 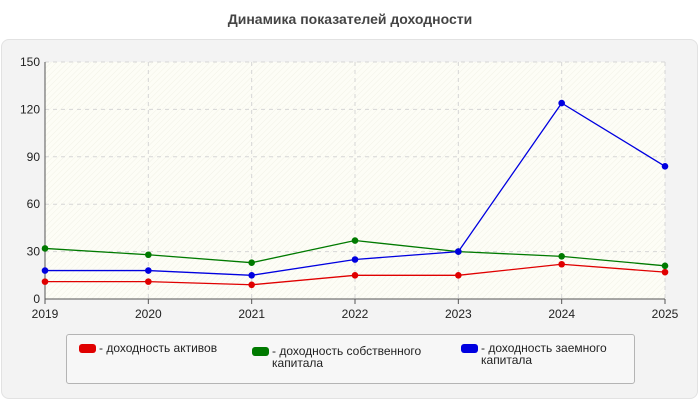 I want to click on x-tick-label: 2024, so click(x=561, y=314).